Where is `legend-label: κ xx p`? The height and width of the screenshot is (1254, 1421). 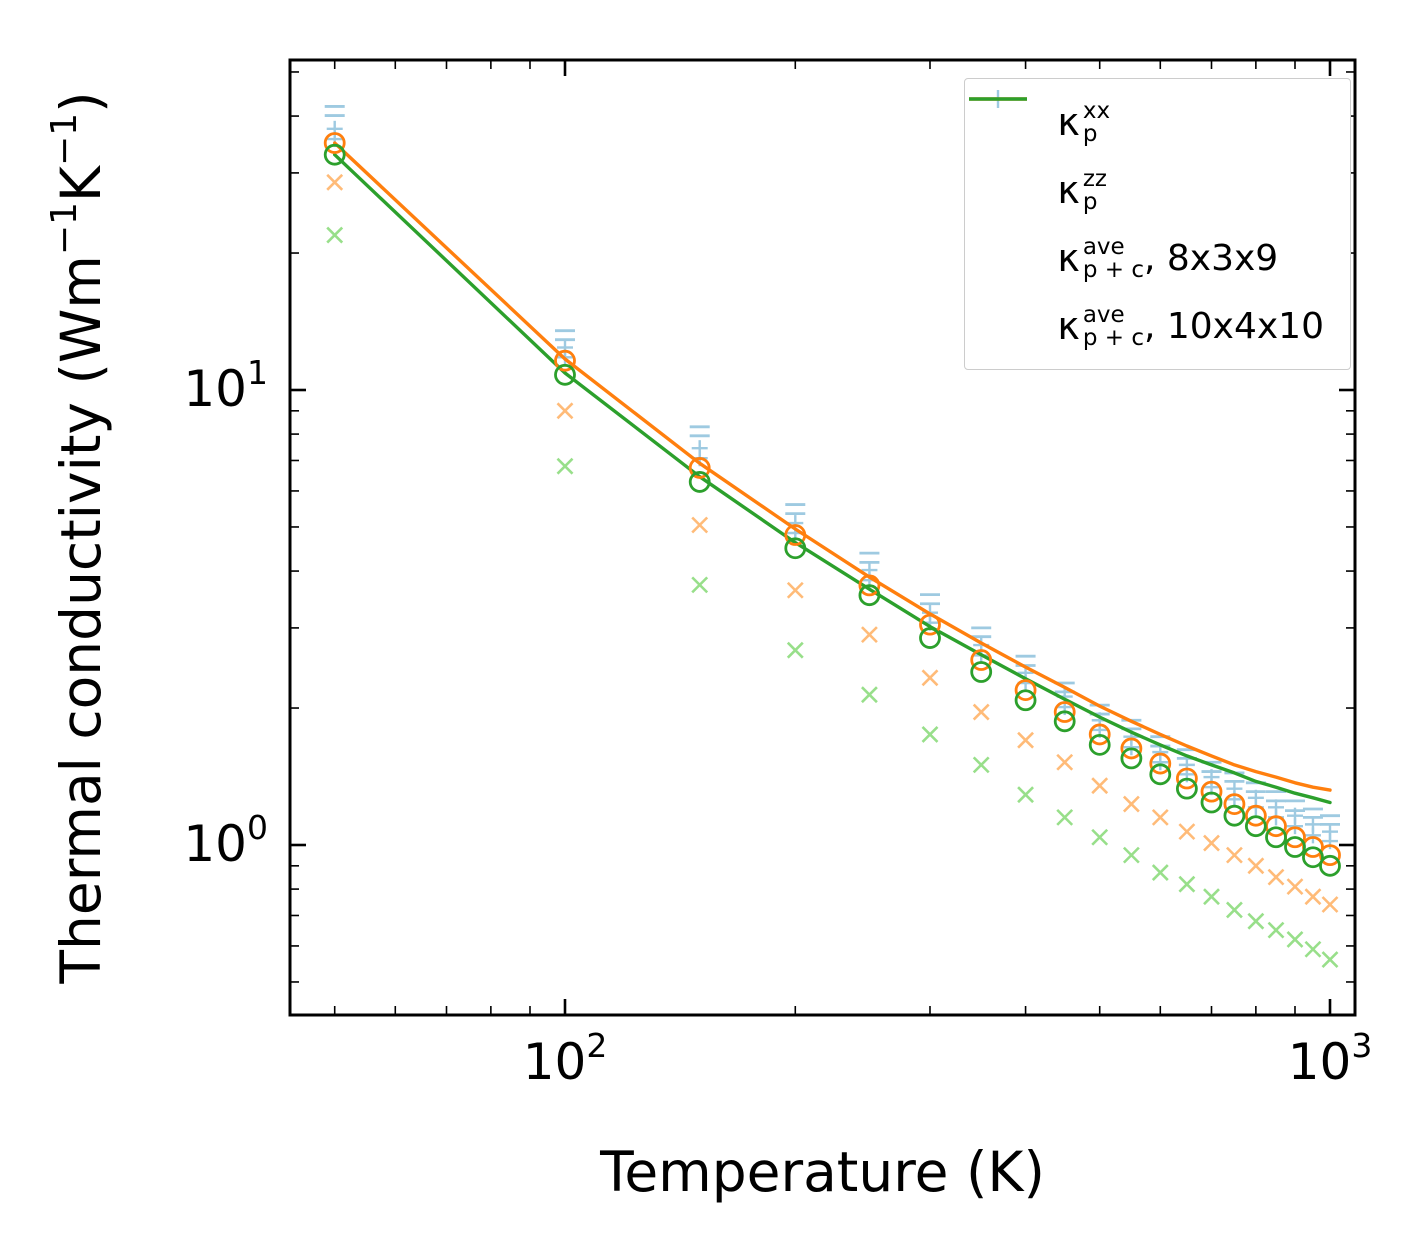
legend-label: κ xx p is located at coordinates (1084, 122).